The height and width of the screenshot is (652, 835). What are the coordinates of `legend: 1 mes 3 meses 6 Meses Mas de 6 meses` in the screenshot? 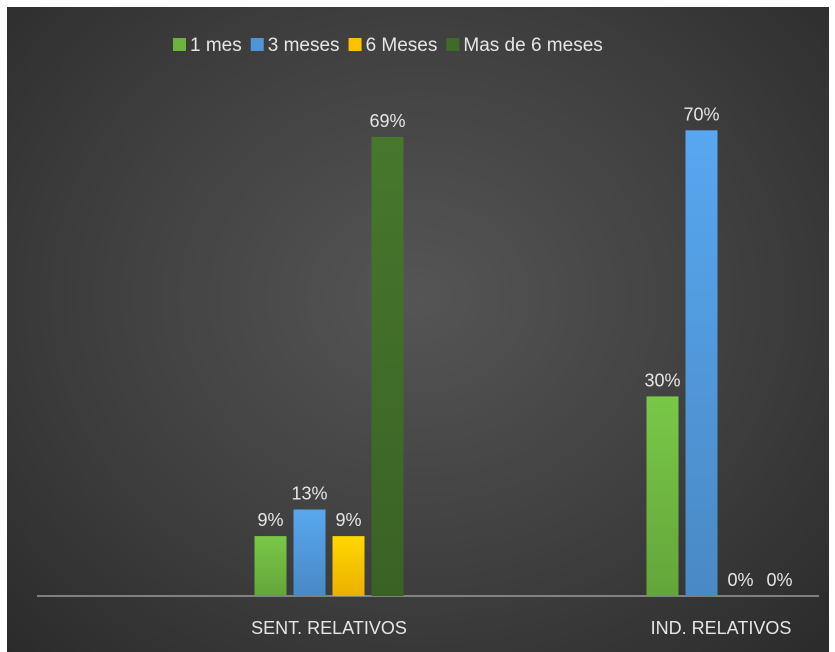 It's located at (388, 45).